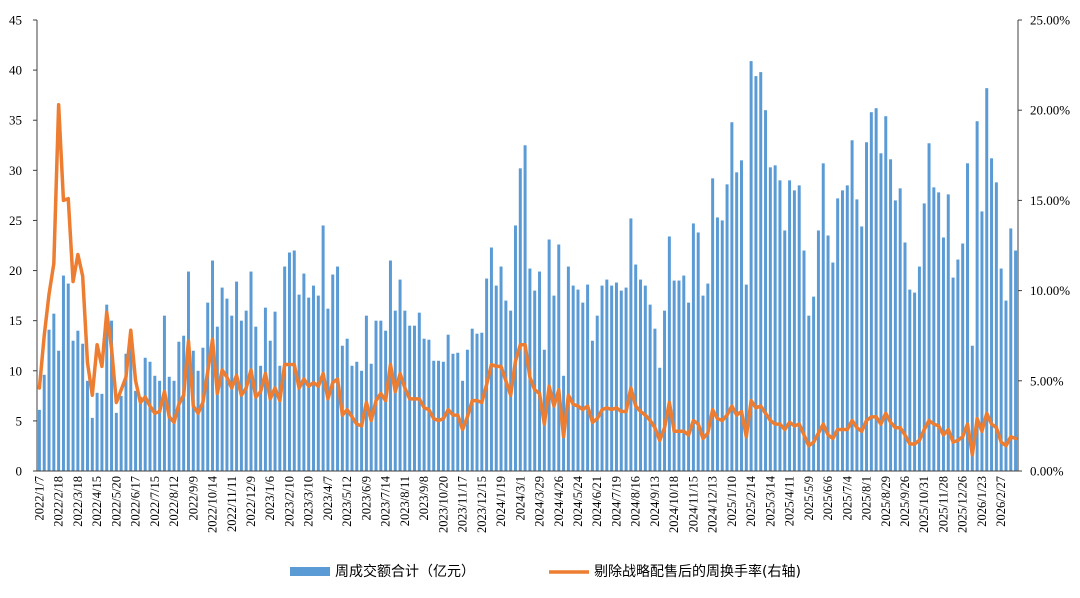  Describe the element at coordinates (520, 498) in the screenshot. I see `x-tick-label-25: 2024/3/1` at that location.